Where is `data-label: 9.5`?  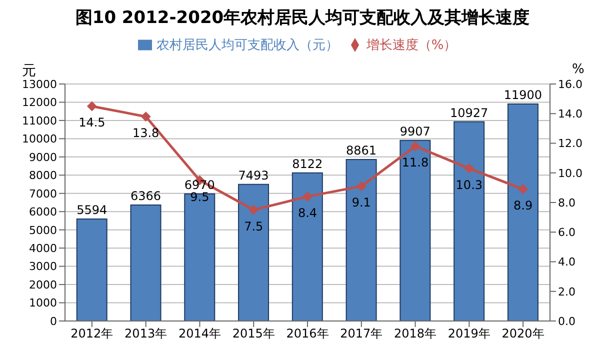
data-label: 9.5 is located at coordinates (200, 197).